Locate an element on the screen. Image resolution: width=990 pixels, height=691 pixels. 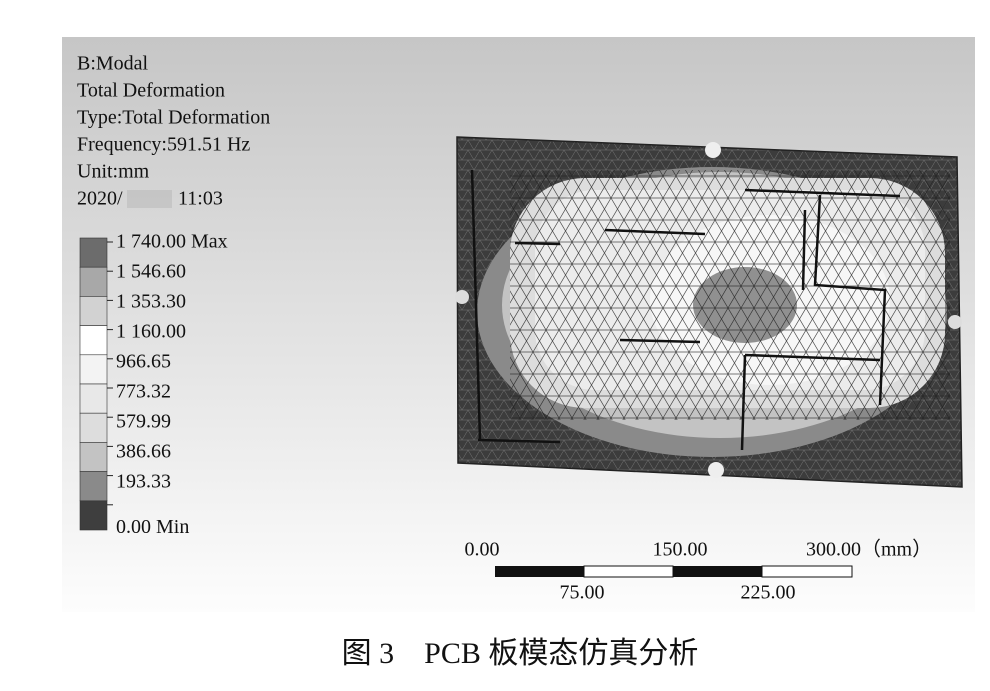
legend-label: 193.33 is located at coordinates (143, 482).